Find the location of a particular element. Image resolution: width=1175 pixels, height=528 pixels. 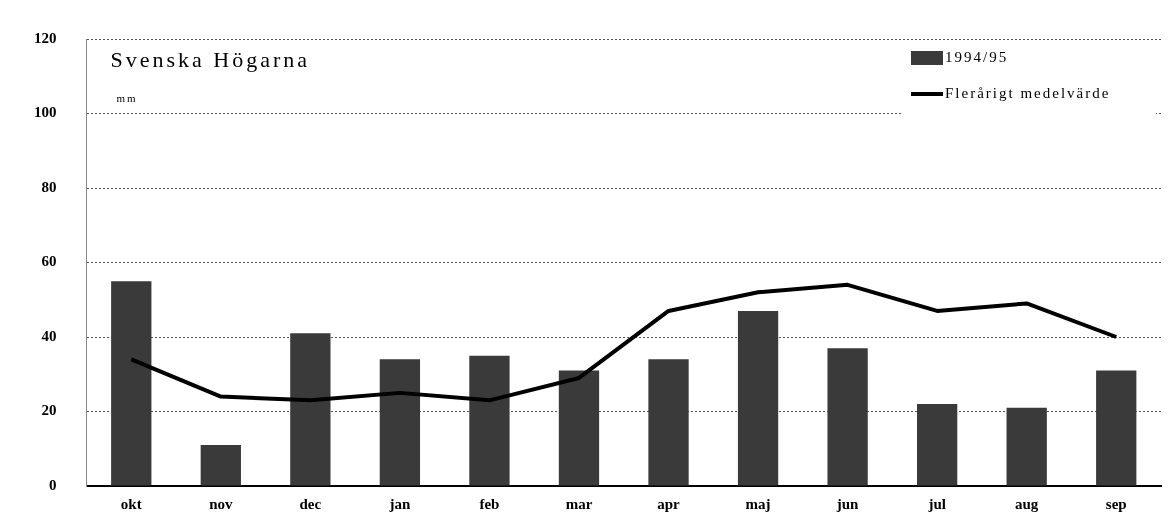

x-tick-label: maj is located at coordinates (758, 503).